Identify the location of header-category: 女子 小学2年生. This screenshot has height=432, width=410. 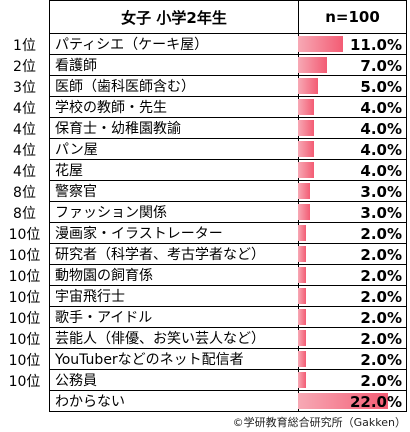
(174, 17).